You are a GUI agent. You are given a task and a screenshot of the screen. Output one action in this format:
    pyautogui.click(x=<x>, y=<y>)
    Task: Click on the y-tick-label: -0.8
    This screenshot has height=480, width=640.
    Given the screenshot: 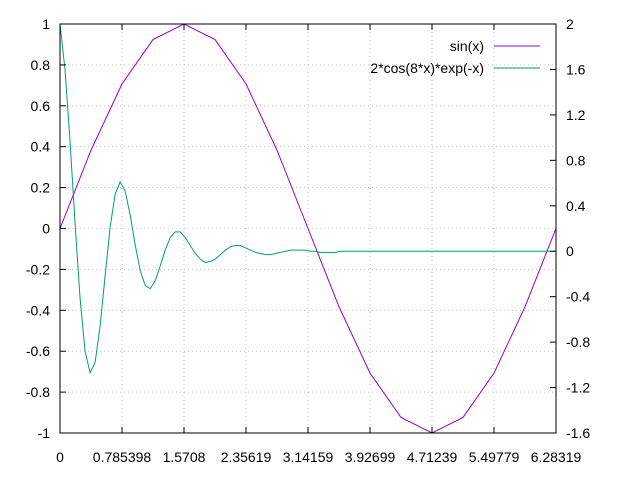 What is the action you would take?
    pyautogui.click(x=38, y=392)
    